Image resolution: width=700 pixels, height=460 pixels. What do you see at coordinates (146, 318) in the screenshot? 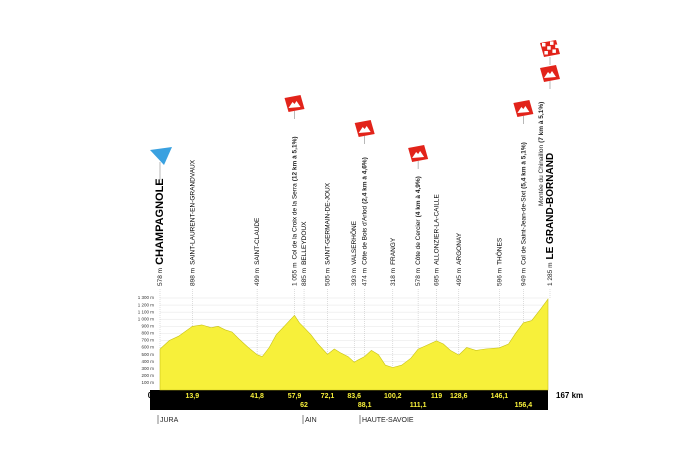
I see `y-tick-label: 1 000 m` at bounding box center [146, 318].